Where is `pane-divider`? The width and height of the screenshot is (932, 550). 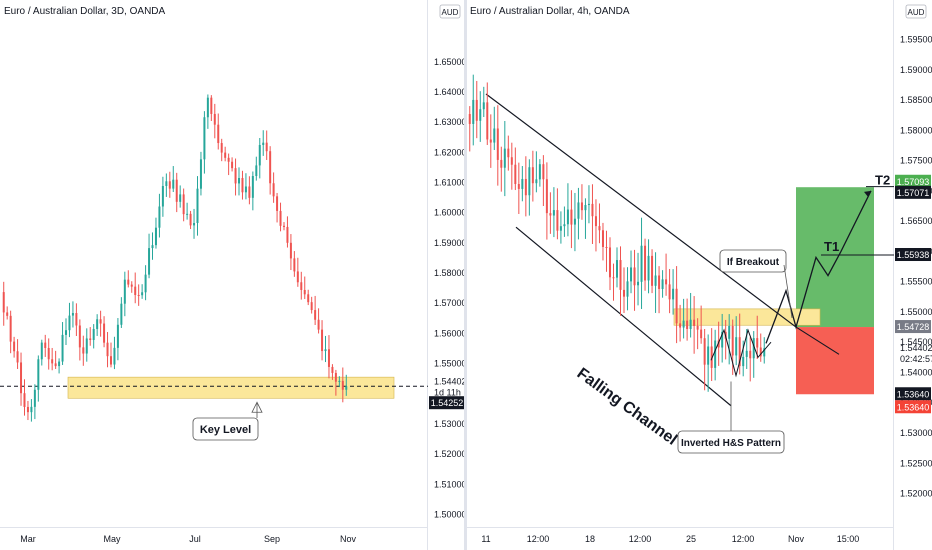 pane-divider is located at coordinates (465, 275).